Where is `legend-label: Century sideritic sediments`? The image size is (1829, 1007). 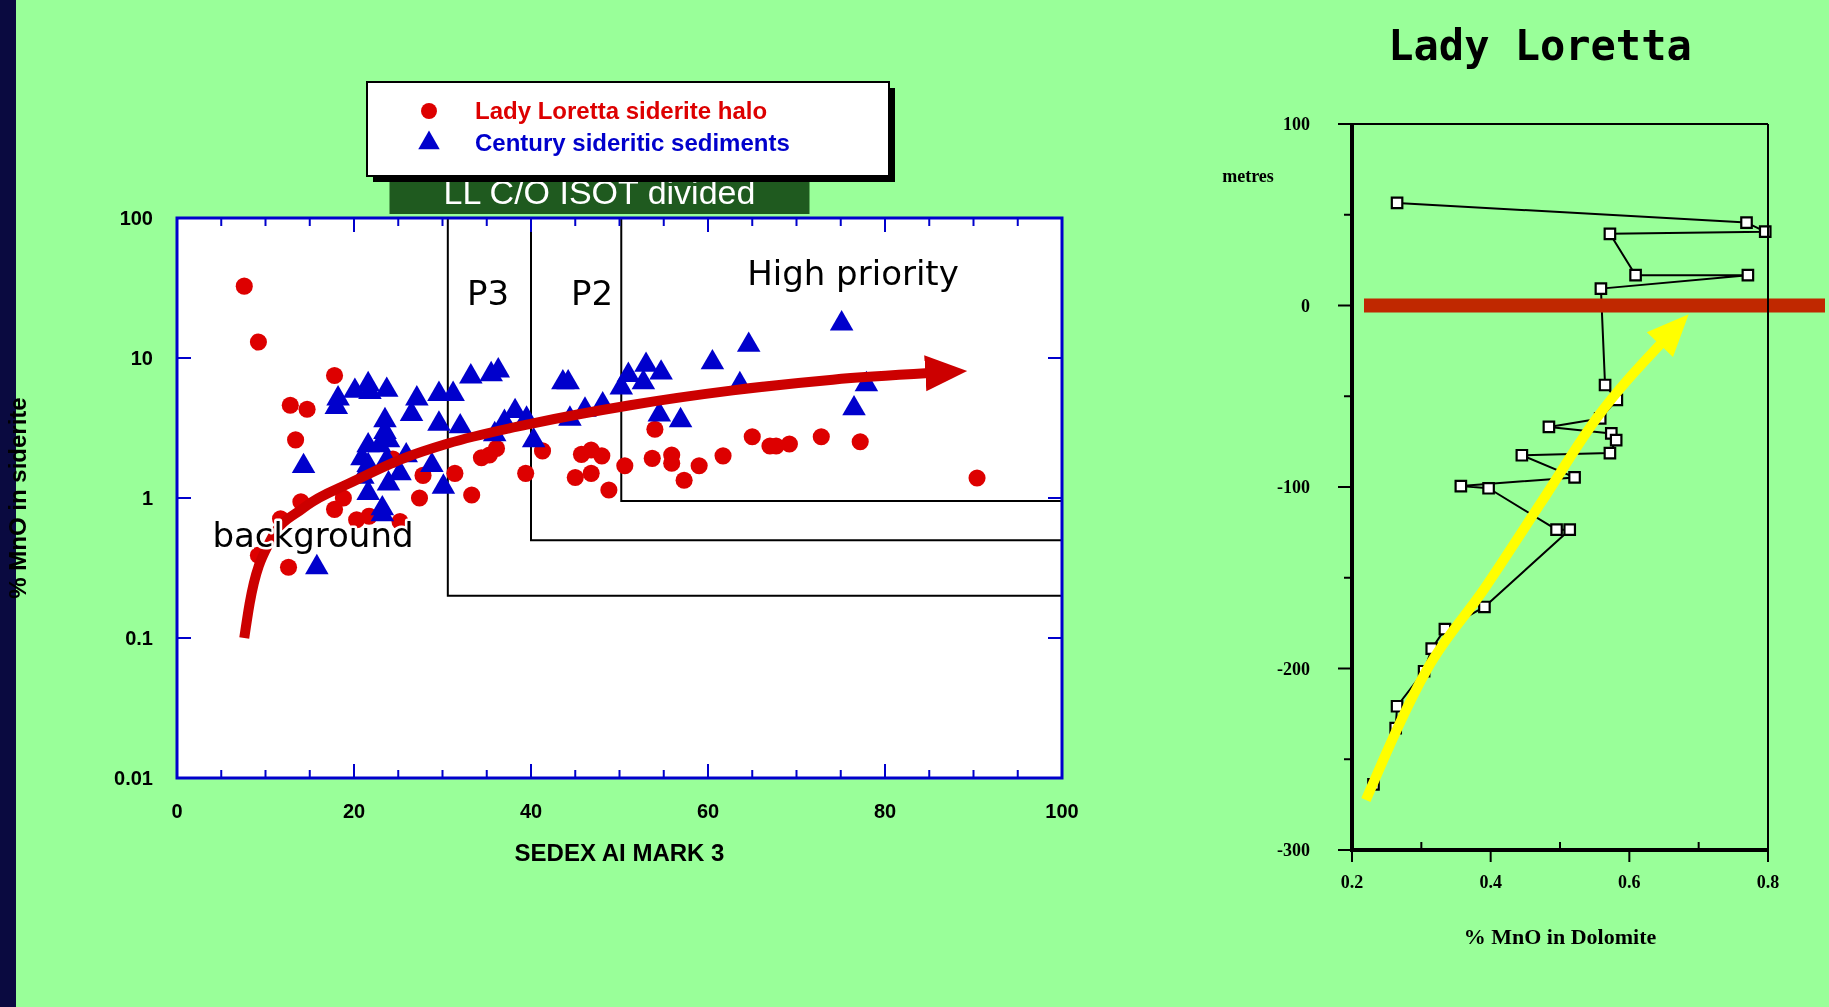
legend-label: Century sideritic sediments is located at coordinates (632, 143).